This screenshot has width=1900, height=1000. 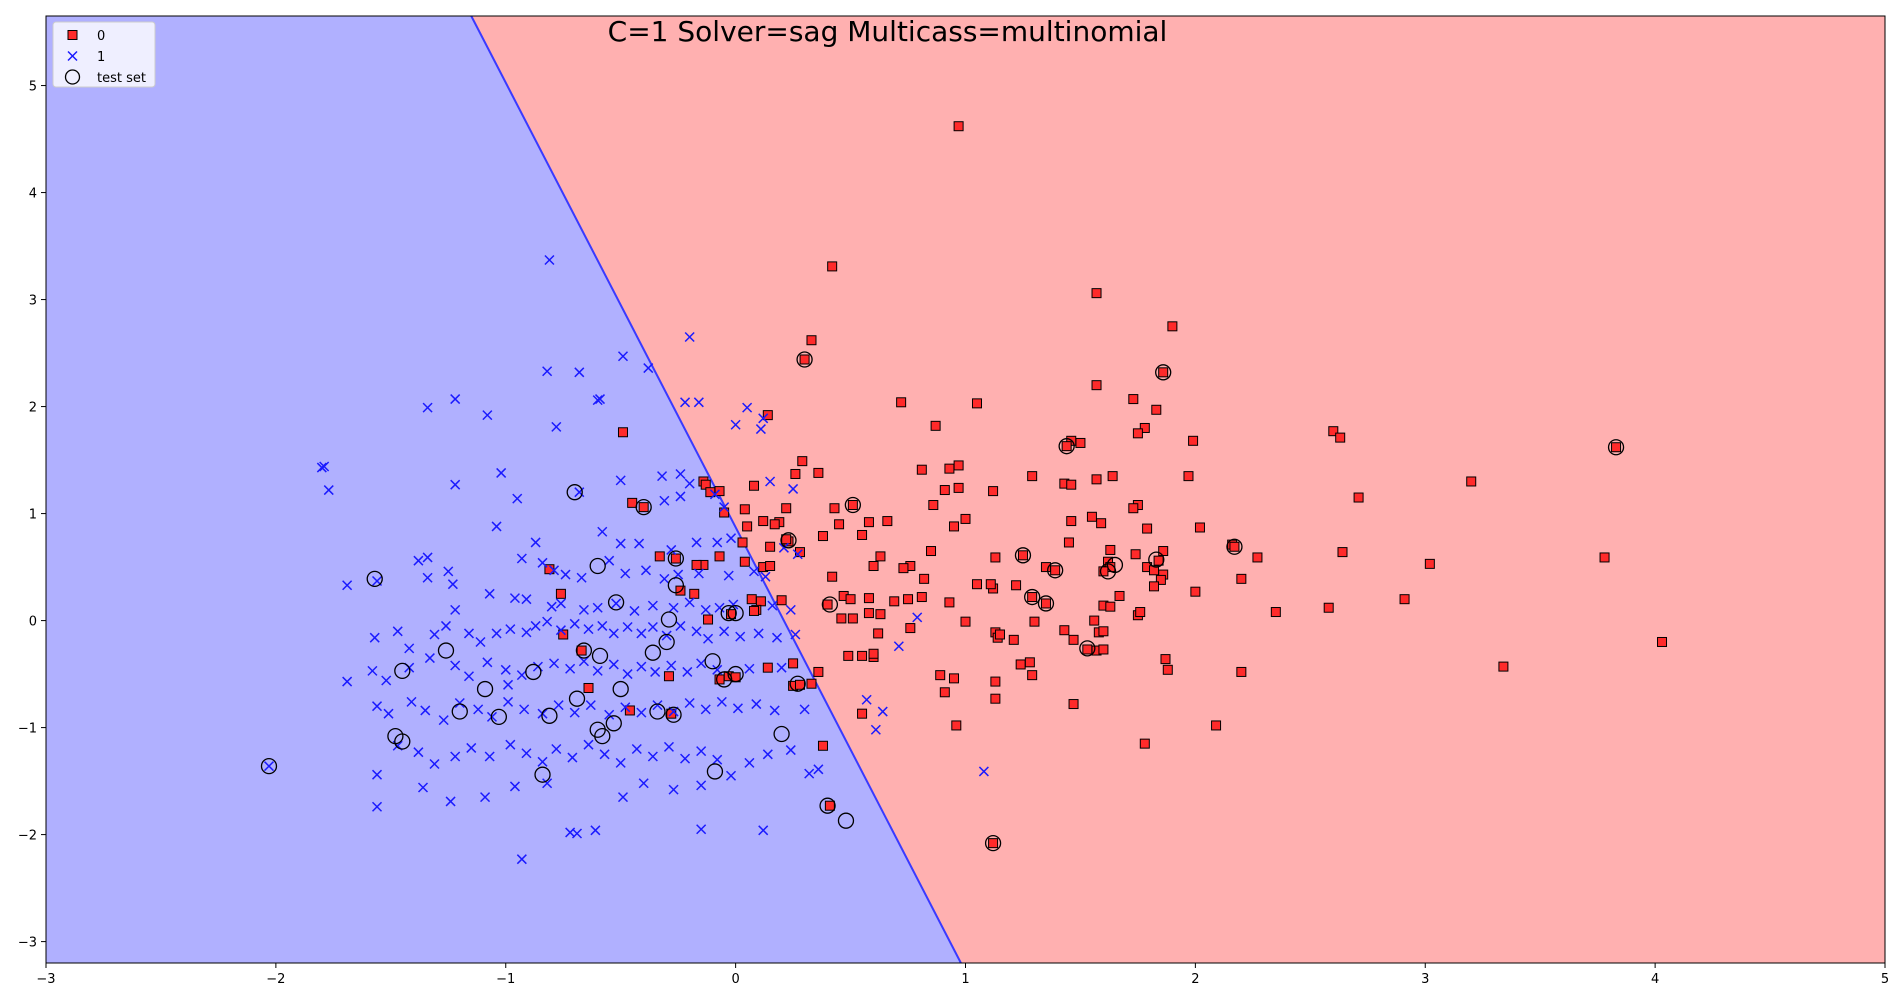 What do you see at coordinates (888, 31) in the screenshot?
I see `chart-title: C=1 Solver=sag Multicass=multinomial` at bounding box center [888, 31].